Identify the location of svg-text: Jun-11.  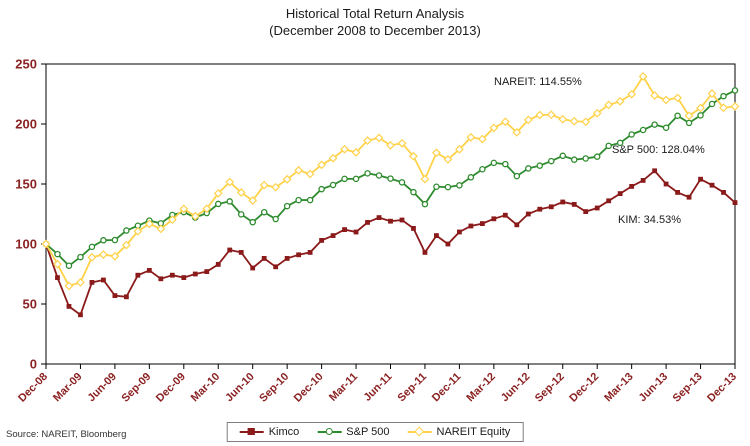
(377, 387).